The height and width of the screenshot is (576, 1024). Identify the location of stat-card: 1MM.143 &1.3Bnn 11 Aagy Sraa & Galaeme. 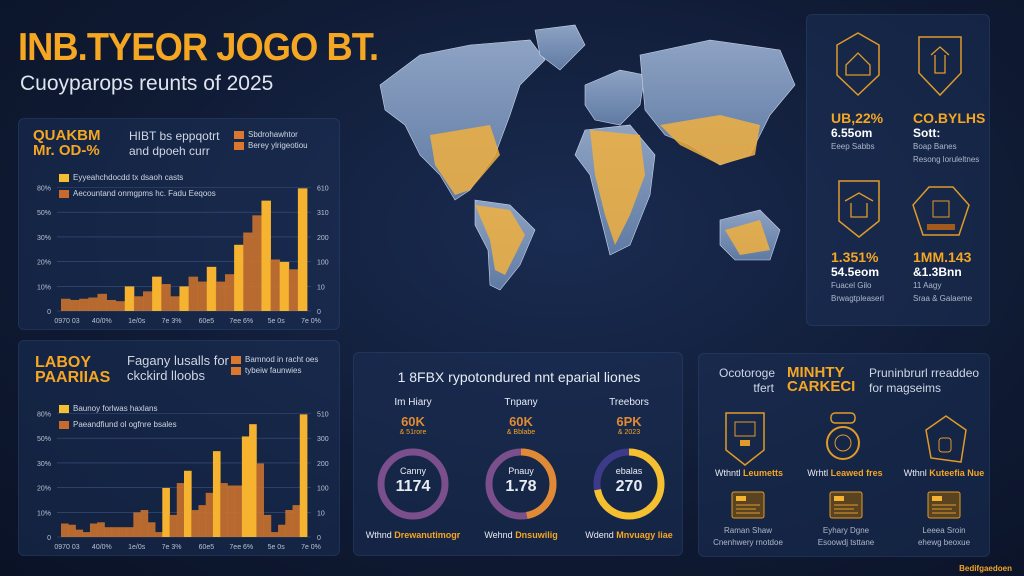
(942, 277).